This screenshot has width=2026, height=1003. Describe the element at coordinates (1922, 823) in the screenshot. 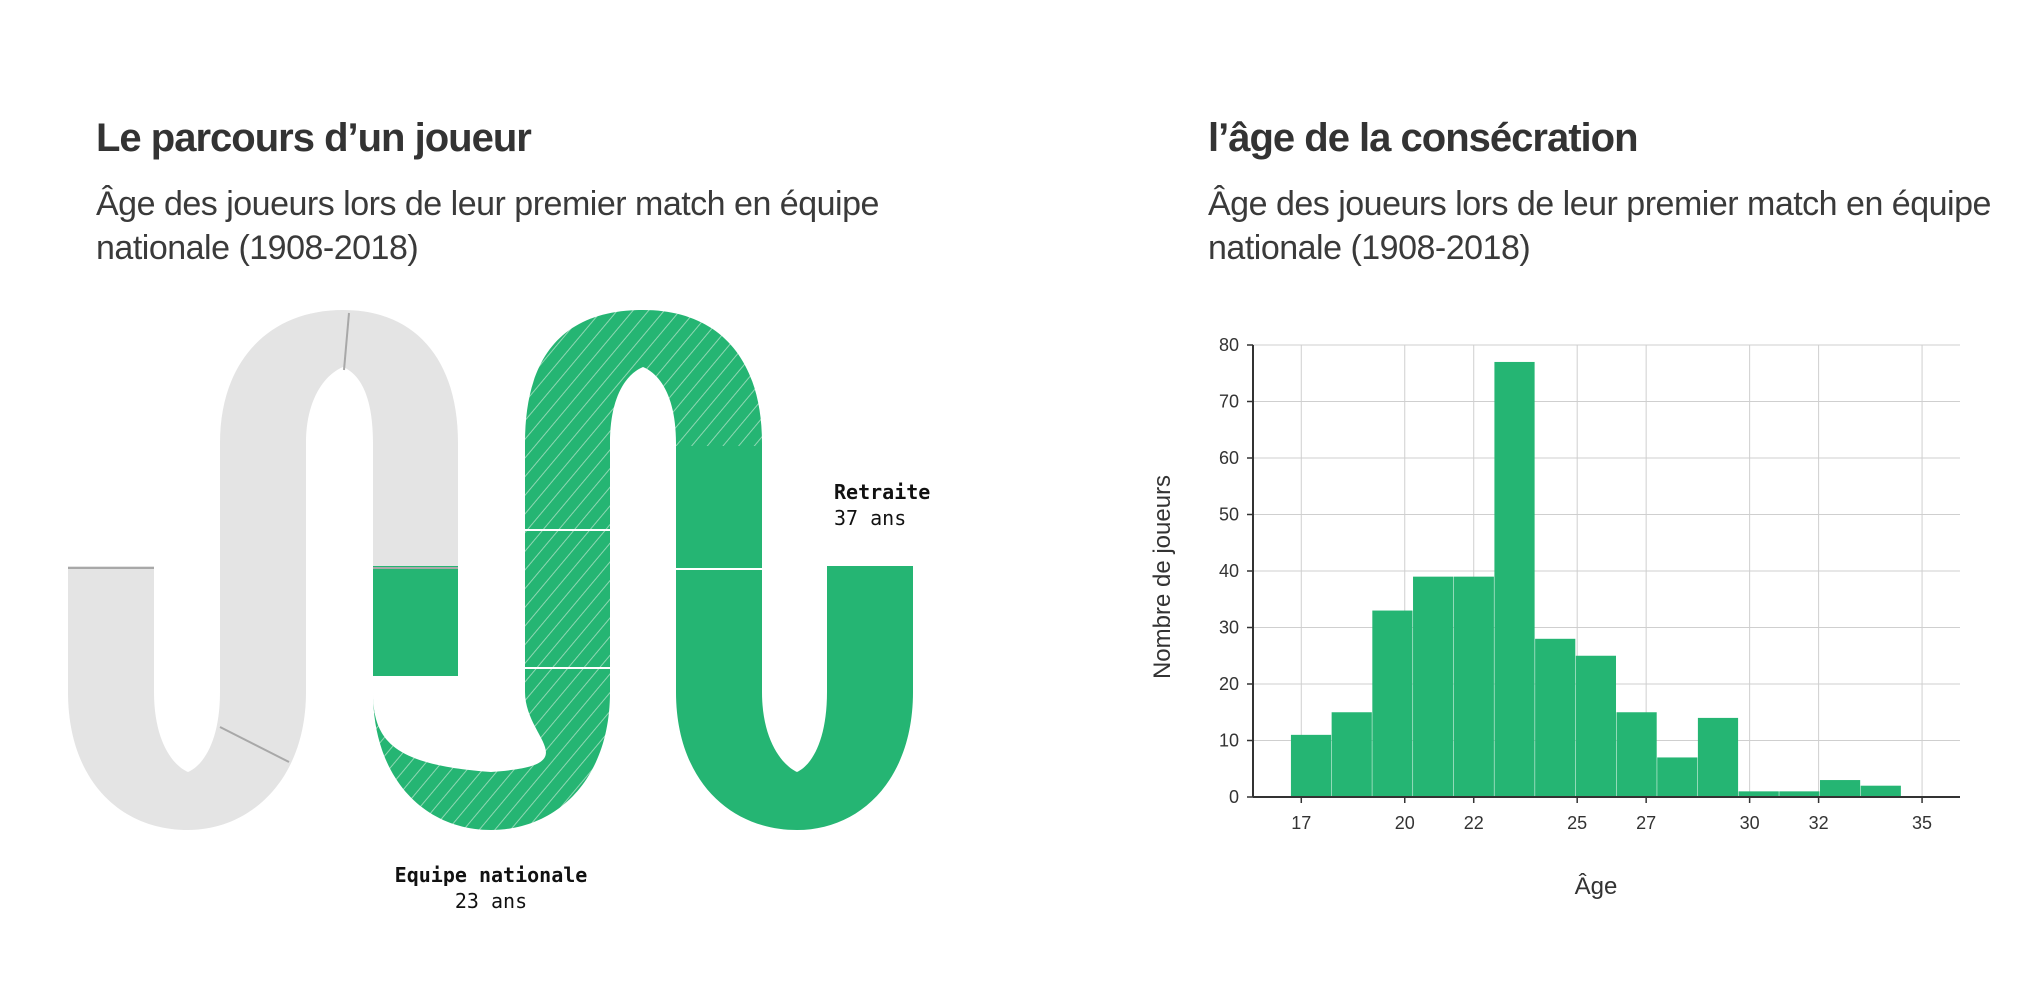

I see `x-tick-label: 35` at that location.